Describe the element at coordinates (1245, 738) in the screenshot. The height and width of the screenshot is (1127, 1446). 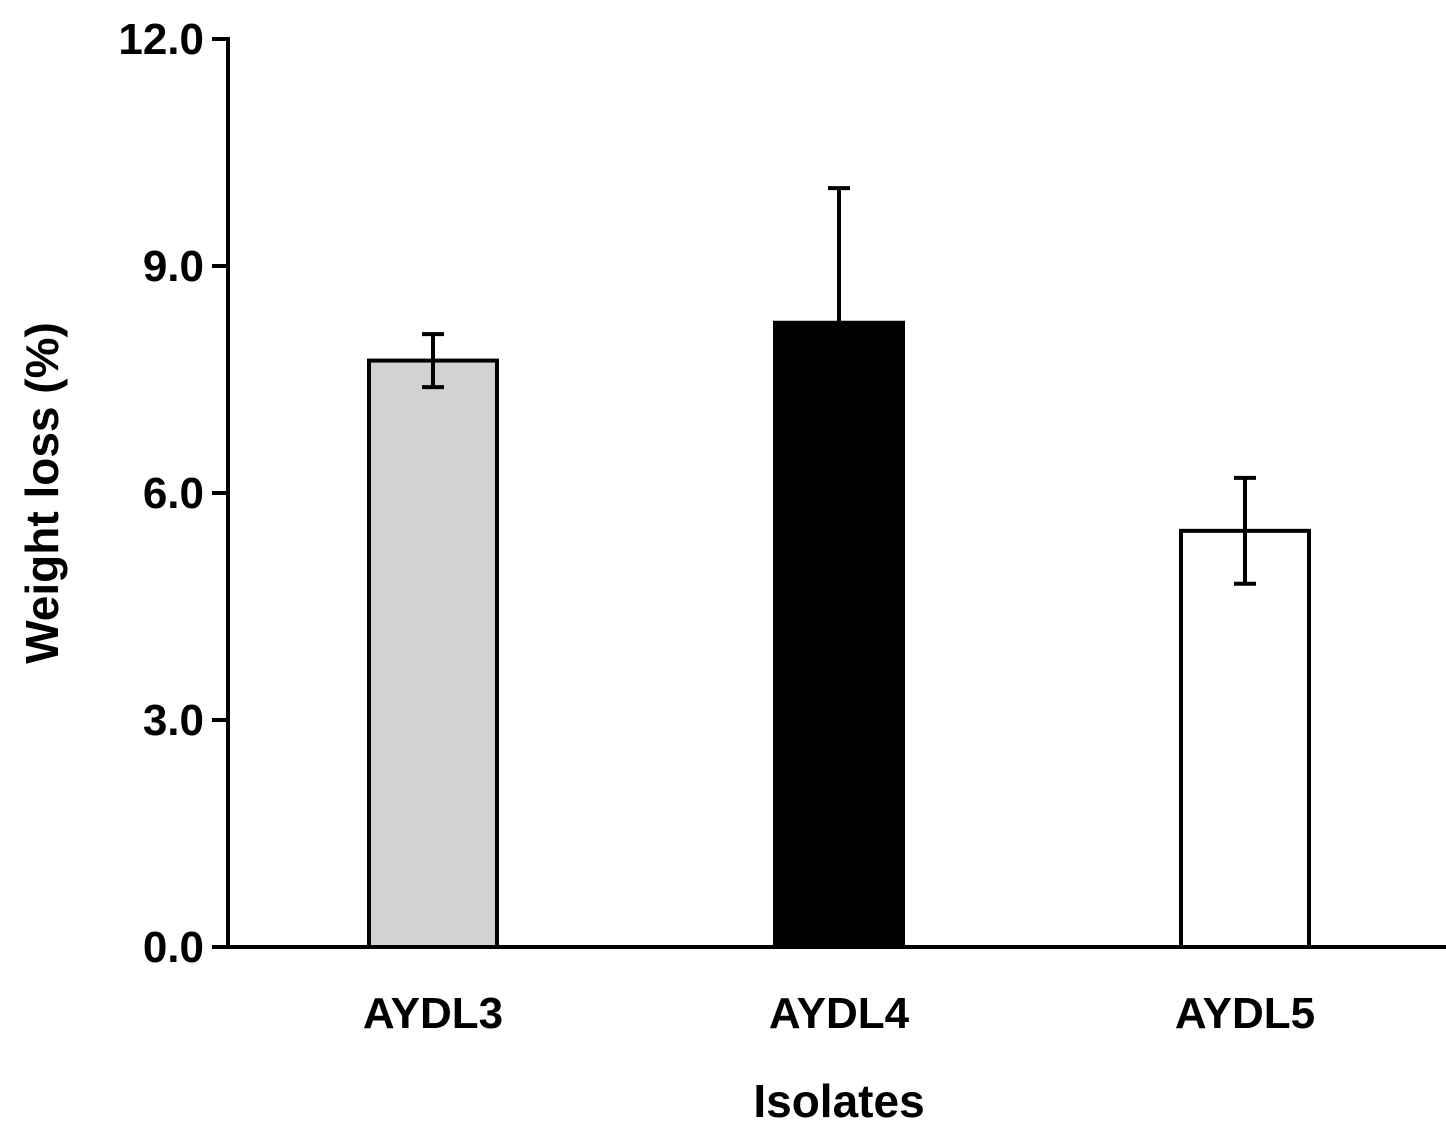
I see `bar-aydl5` at that location.